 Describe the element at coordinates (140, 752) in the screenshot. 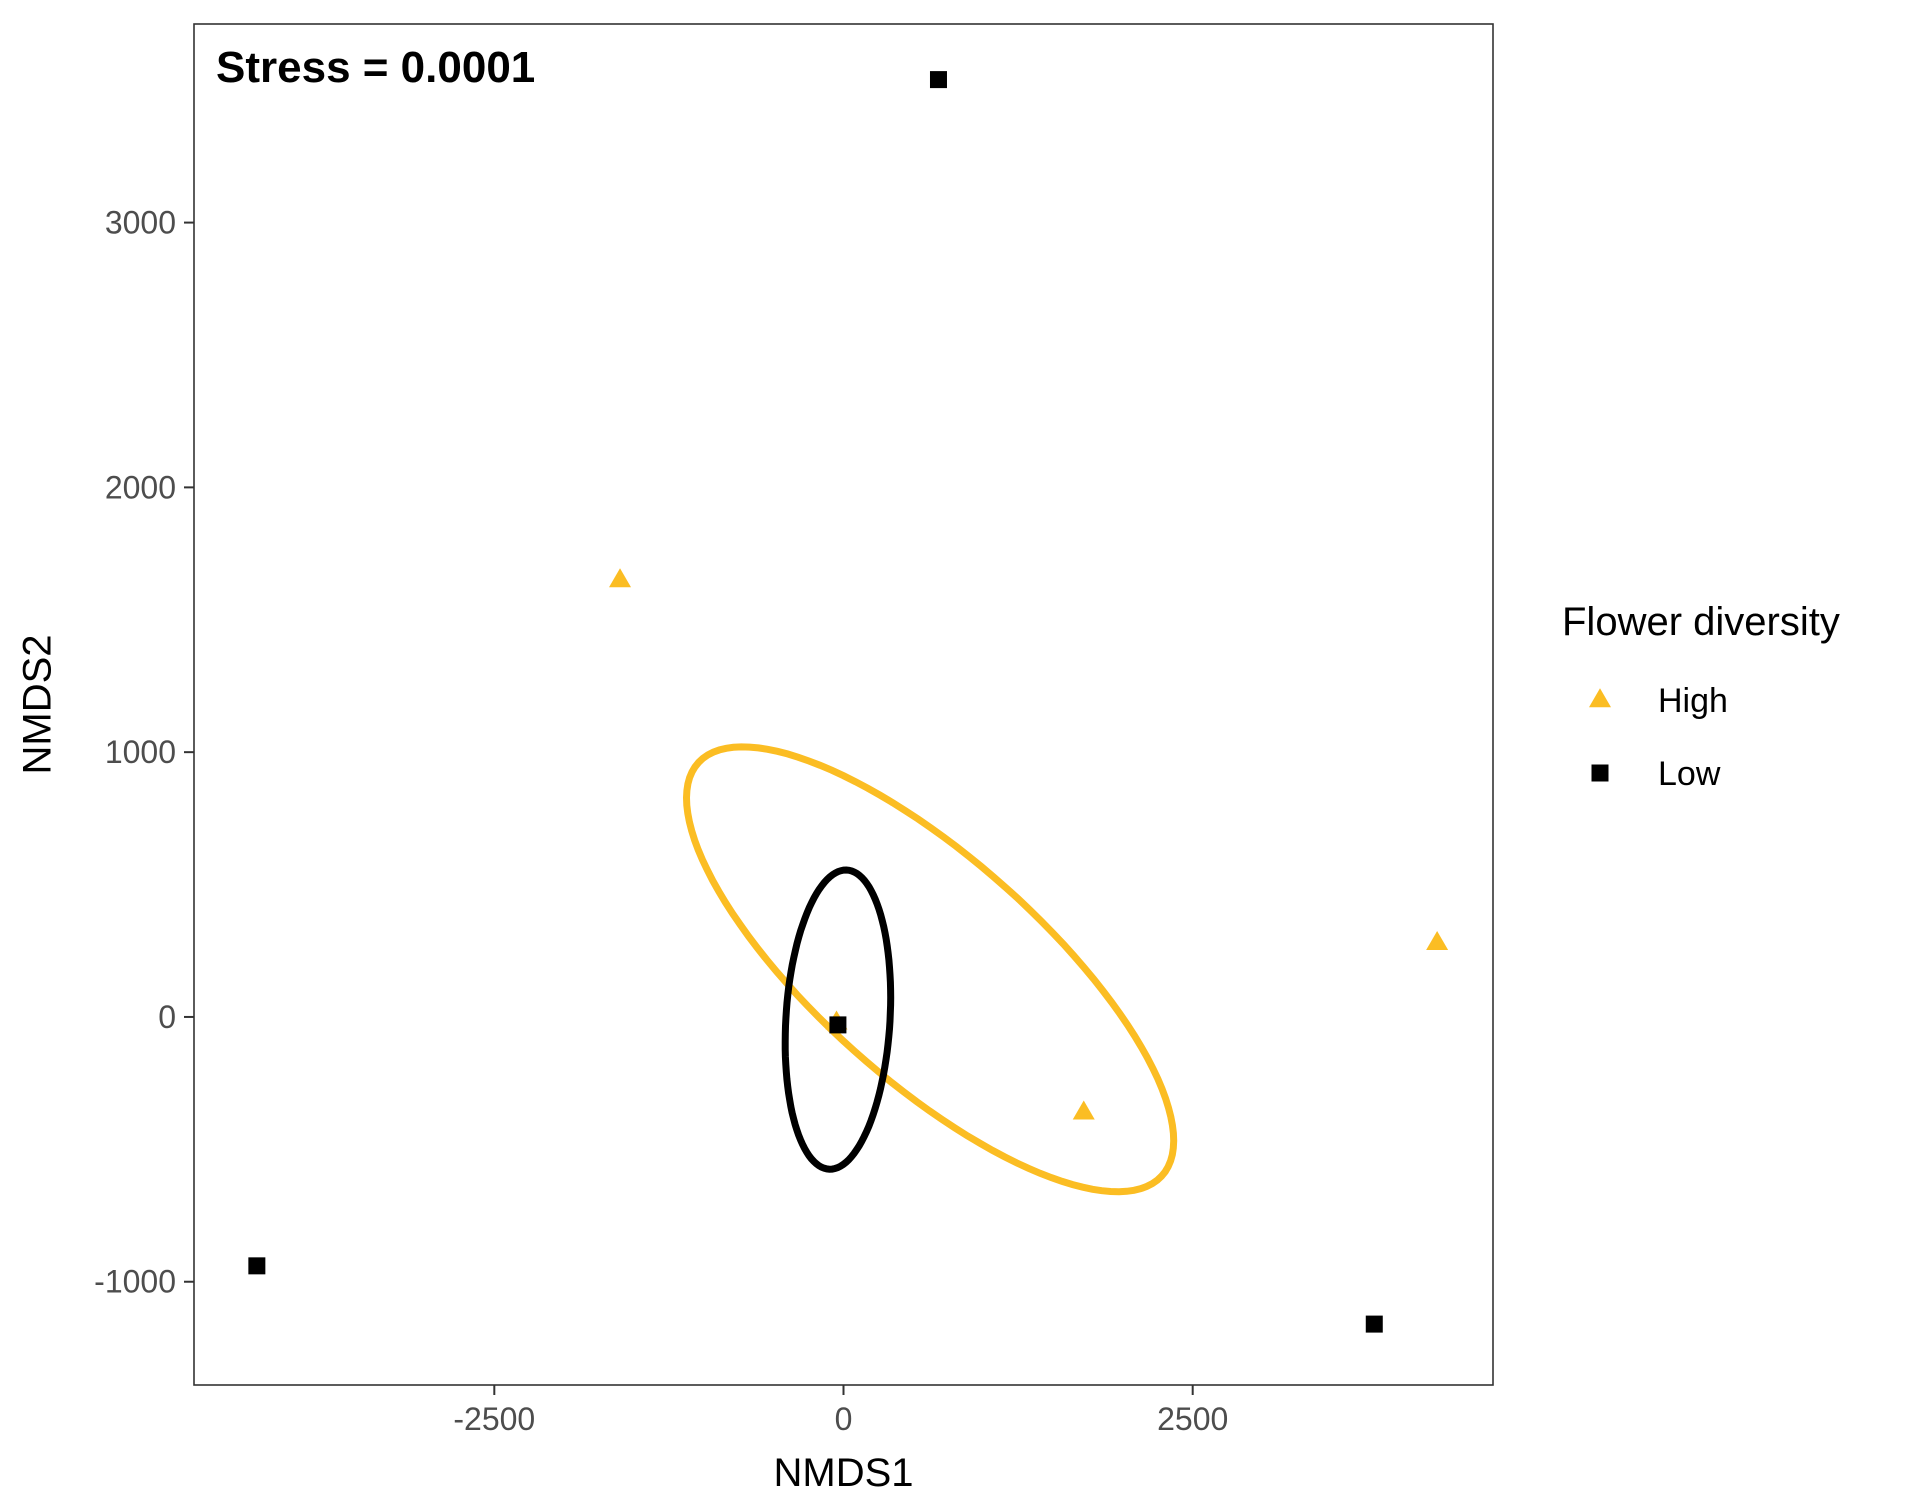

I see `y-tick-label: 1000` at that location.